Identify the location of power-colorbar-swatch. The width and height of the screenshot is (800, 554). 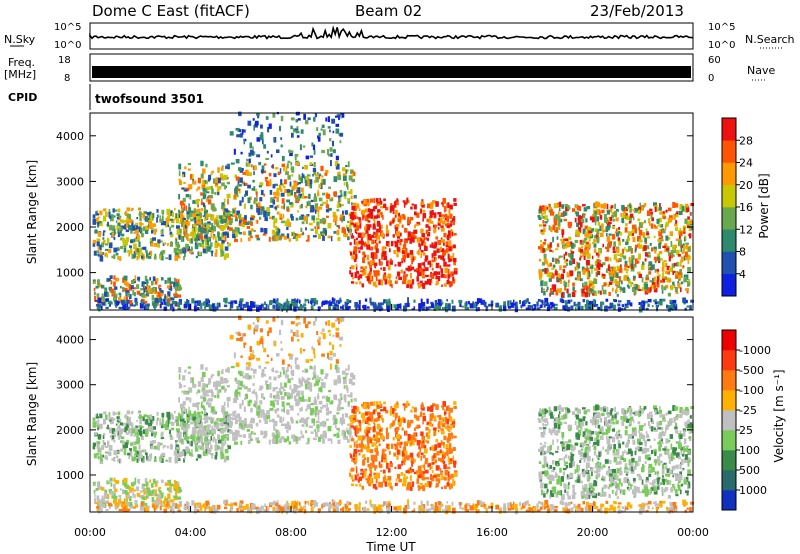
(729, 129).